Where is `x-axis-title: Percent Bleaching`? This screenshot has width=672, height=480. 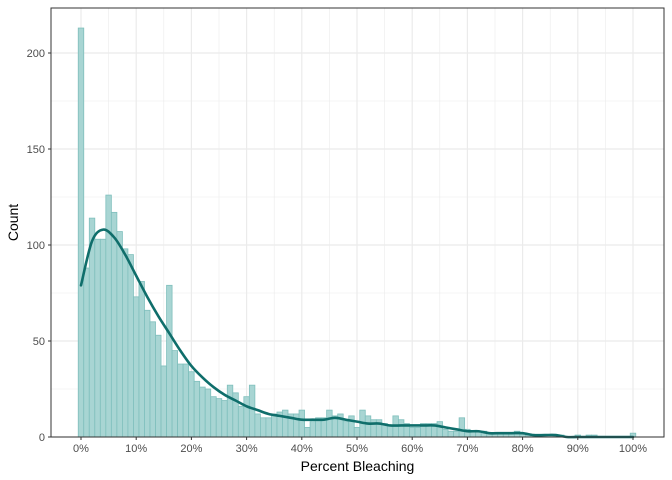 x-axis-title: Percent Bleaching is located at coordinates (358, 466).